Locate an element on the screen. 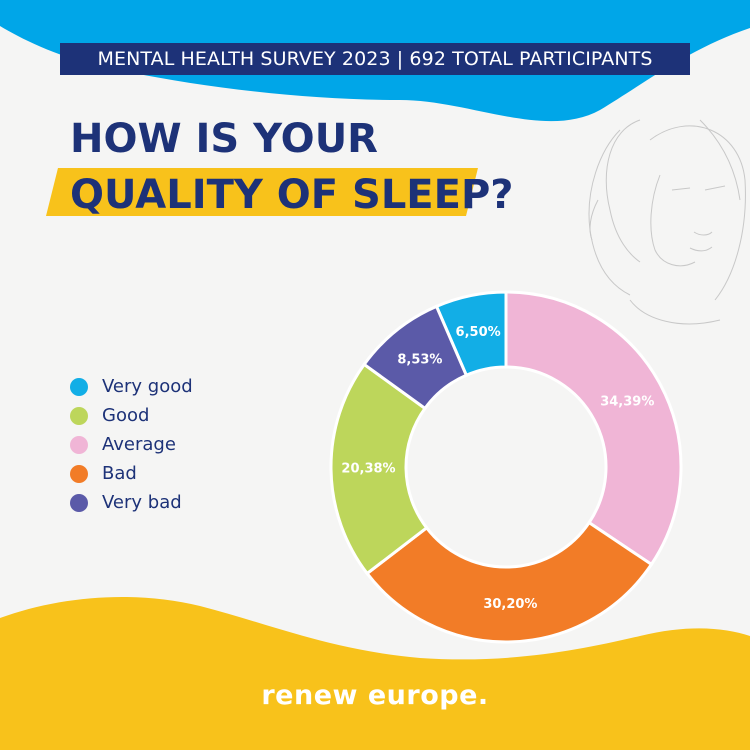  slice-label-bad: 30,20% is located at coordinates (510, 604).